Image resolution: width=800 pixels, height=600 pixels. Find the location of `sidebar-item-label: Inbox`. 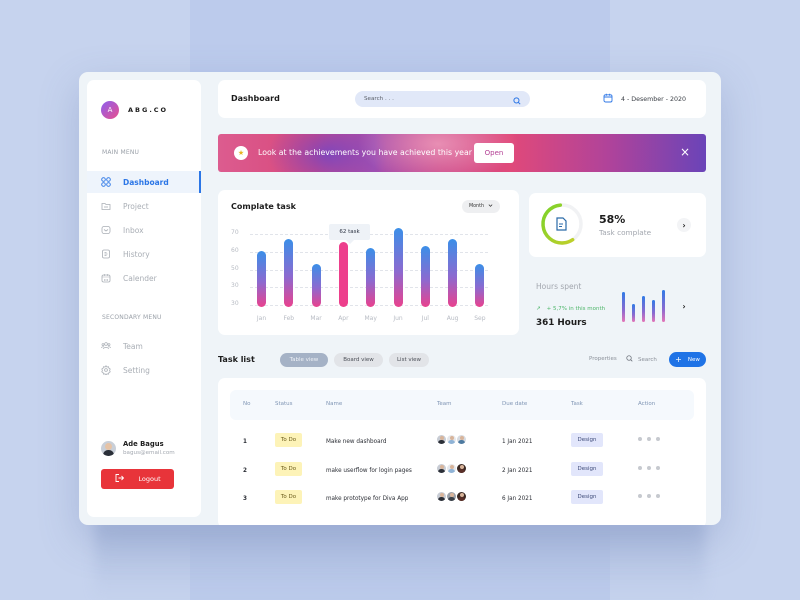

sidebar-item-label: Inbox is located at coordinates (133, 230).